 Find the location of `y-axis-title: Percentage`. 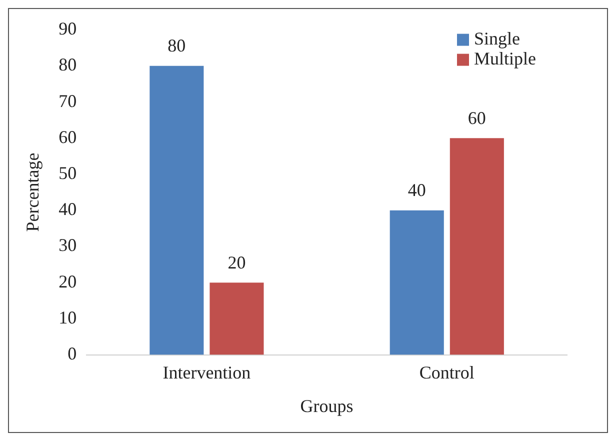

y-axis-title: Percentage is located at coordinates (32, 192).